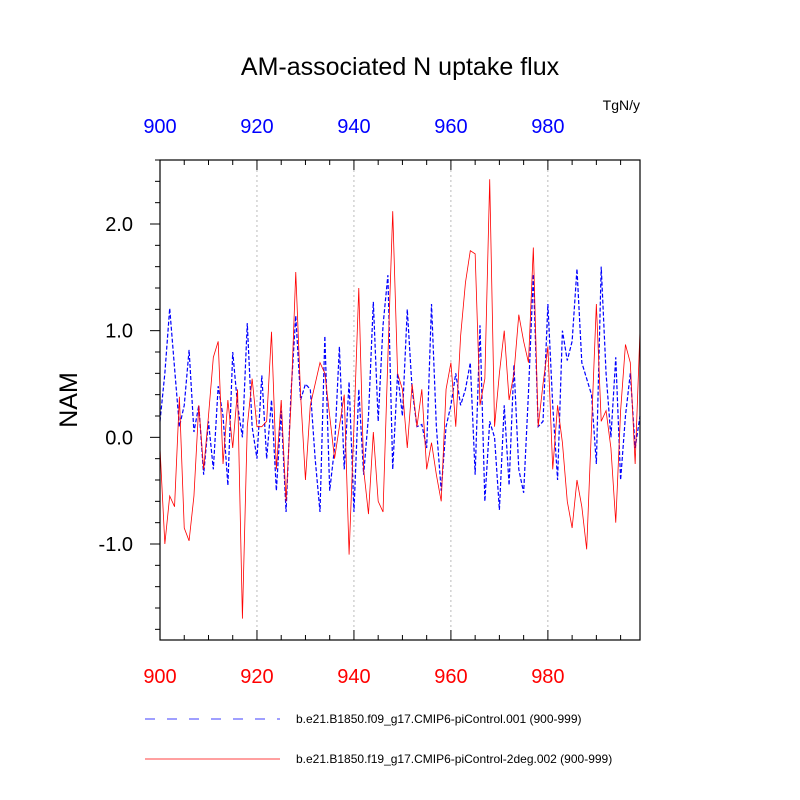 This screenshot has width=800, height=800. I want to click on x-tick-label-top: 900, so click(159, 127).